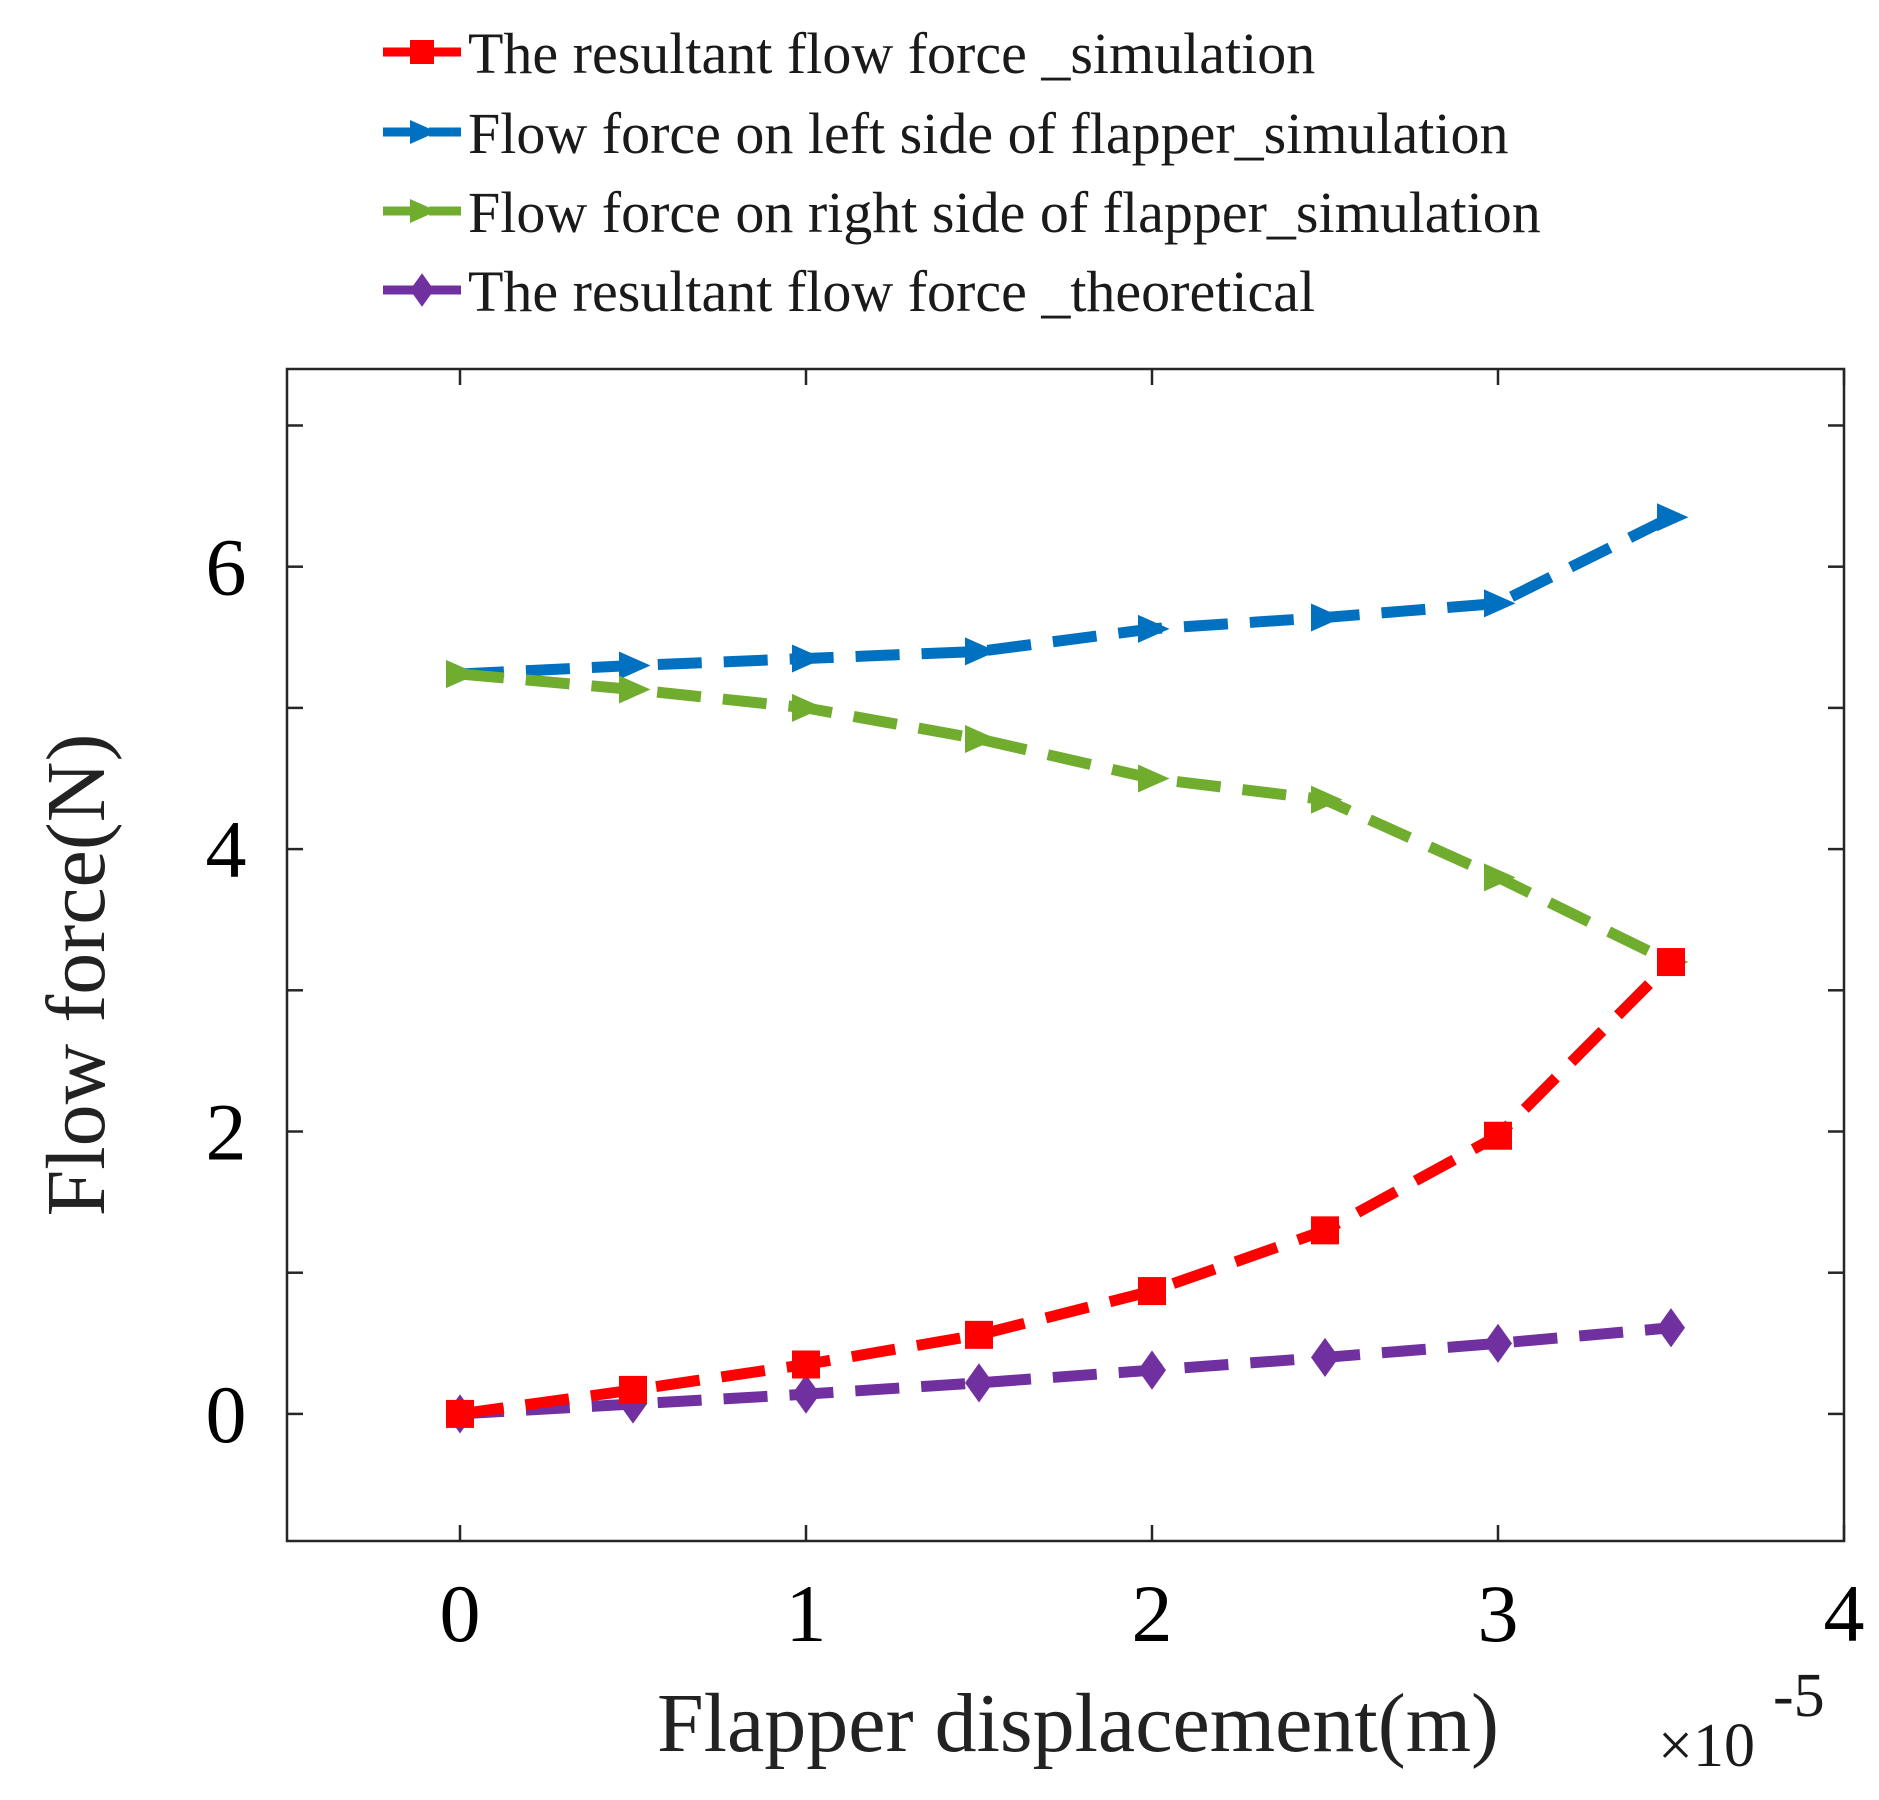  I want to click on series-2-line, so click(1066, 817).